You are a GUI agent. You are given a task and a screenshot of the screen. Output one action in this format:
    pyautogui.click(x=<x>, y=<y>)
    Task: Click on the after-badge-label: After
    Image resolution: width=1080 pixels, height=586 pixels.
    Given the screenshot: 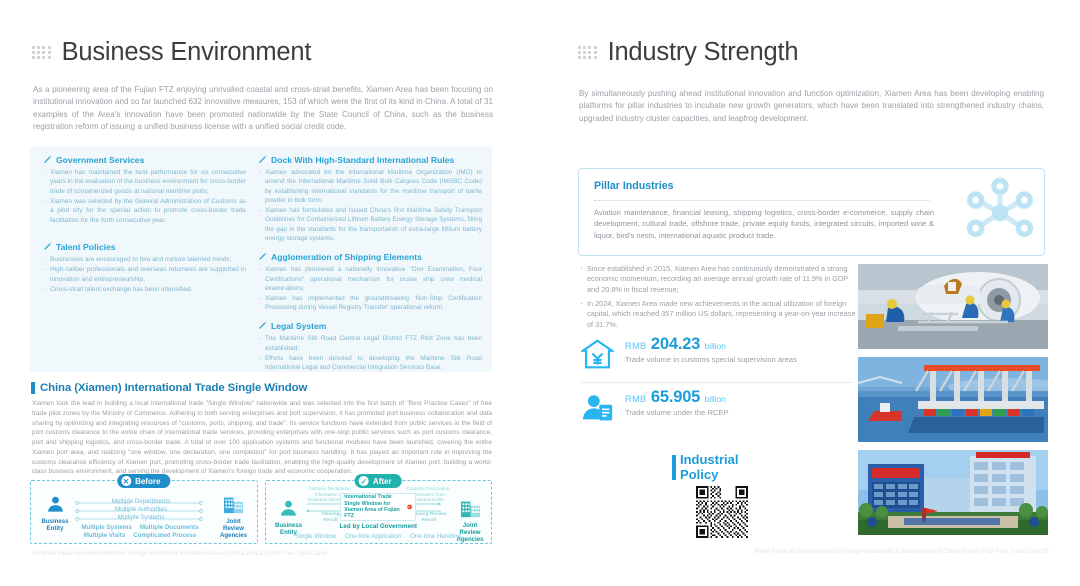 What is the action you would take?
    pyautogui.click(x=382, y=481)
    